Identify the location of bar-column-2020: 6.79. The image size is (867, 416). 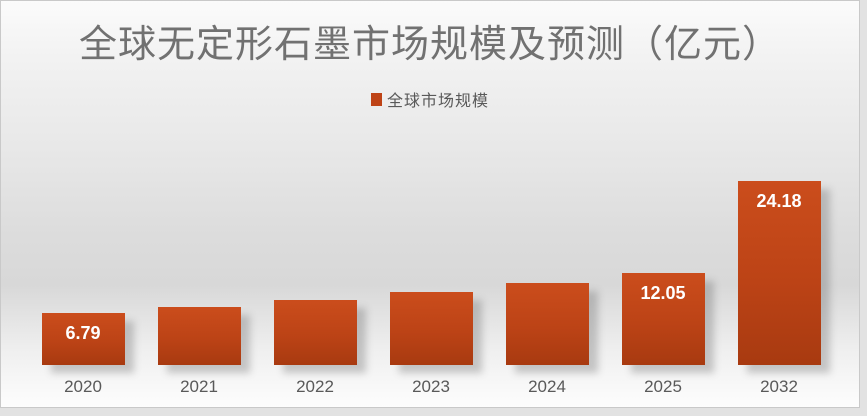
(83, 260).